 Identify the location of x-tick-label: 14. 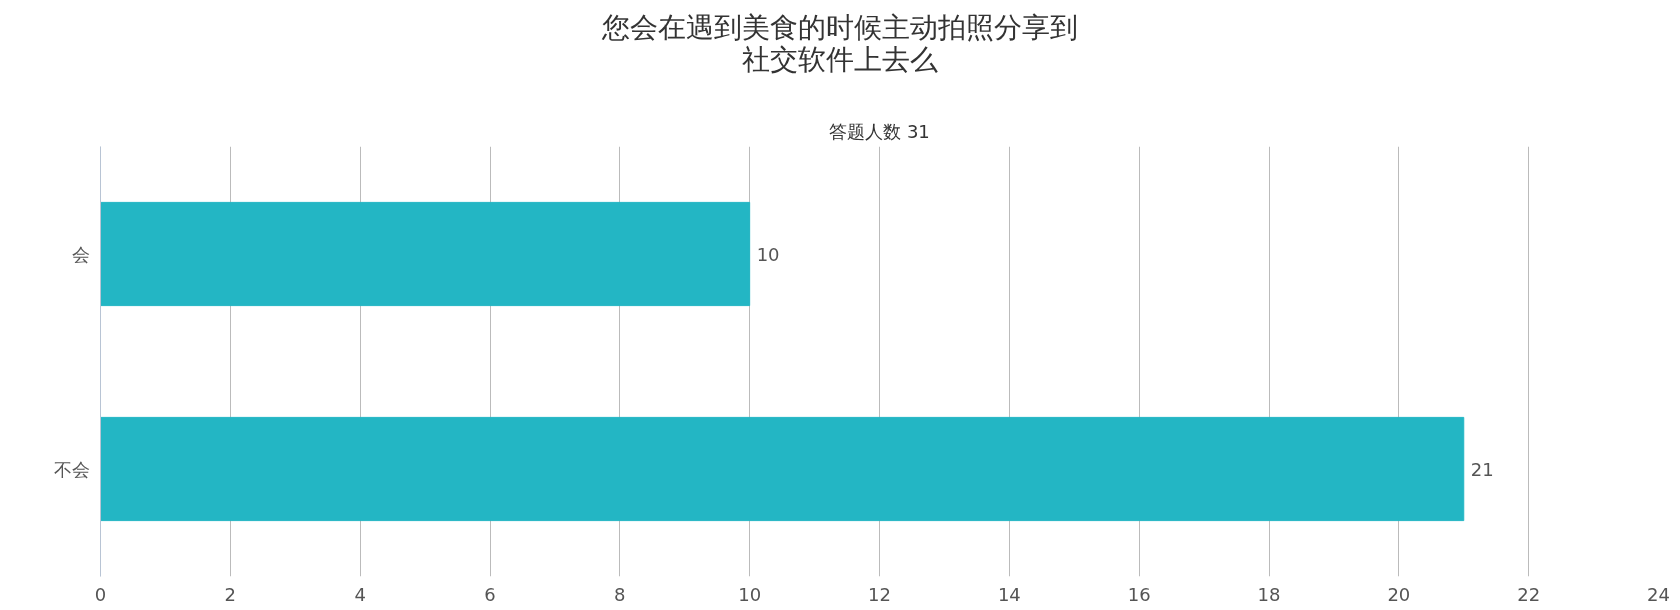
(1009, 594).